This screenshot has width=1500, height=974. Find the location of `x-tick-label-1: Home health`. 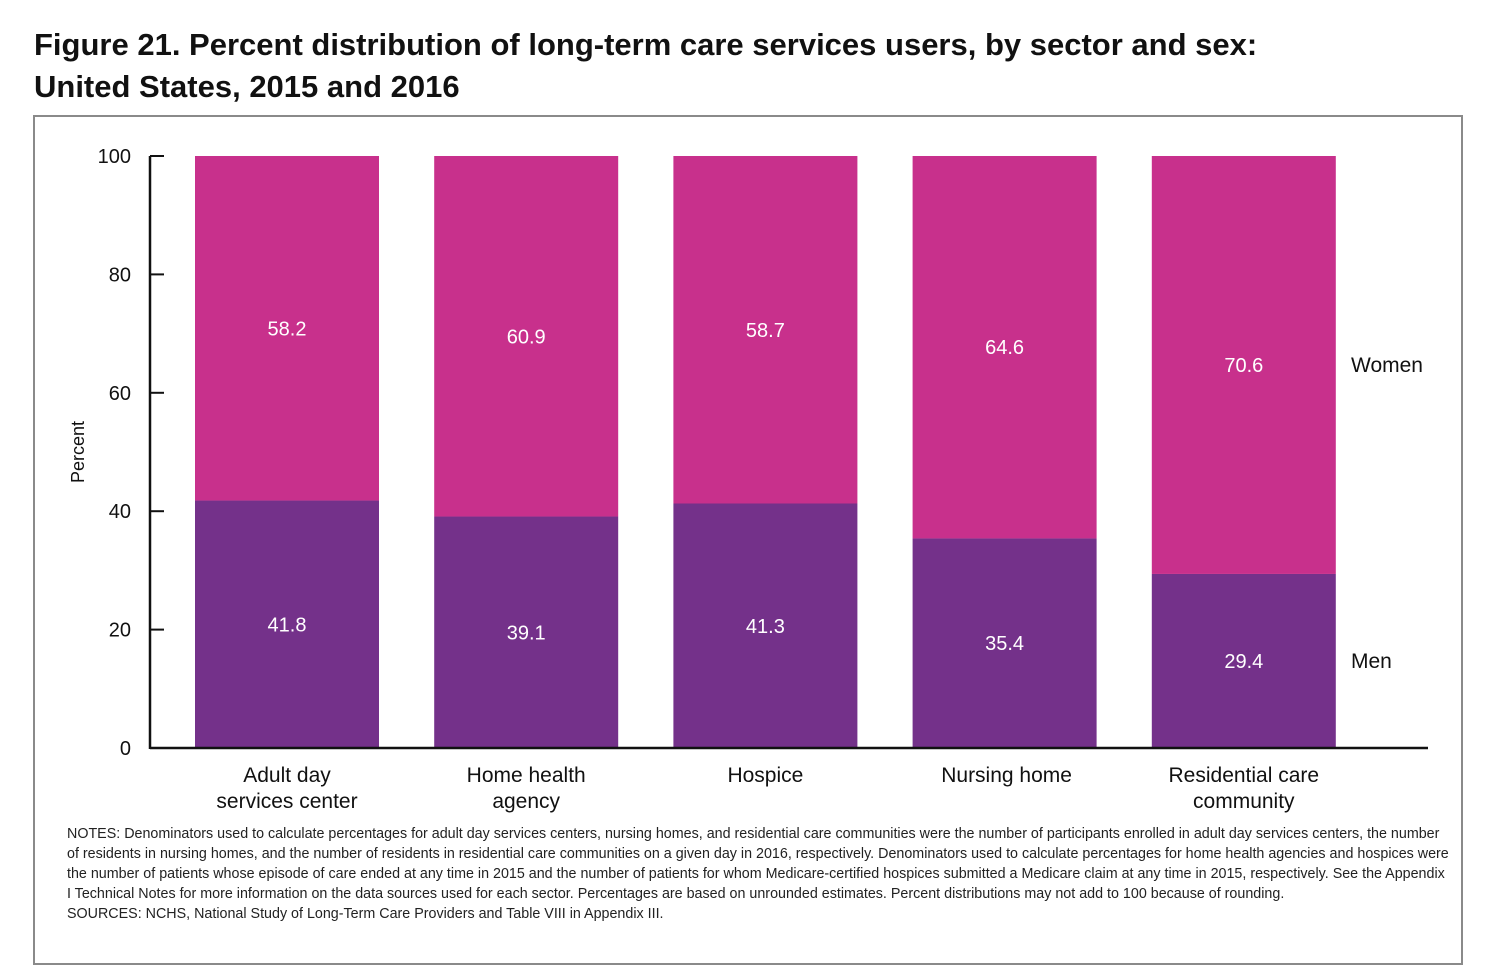

x-tick-label-1: Home health is located at coordinates (526, 775).